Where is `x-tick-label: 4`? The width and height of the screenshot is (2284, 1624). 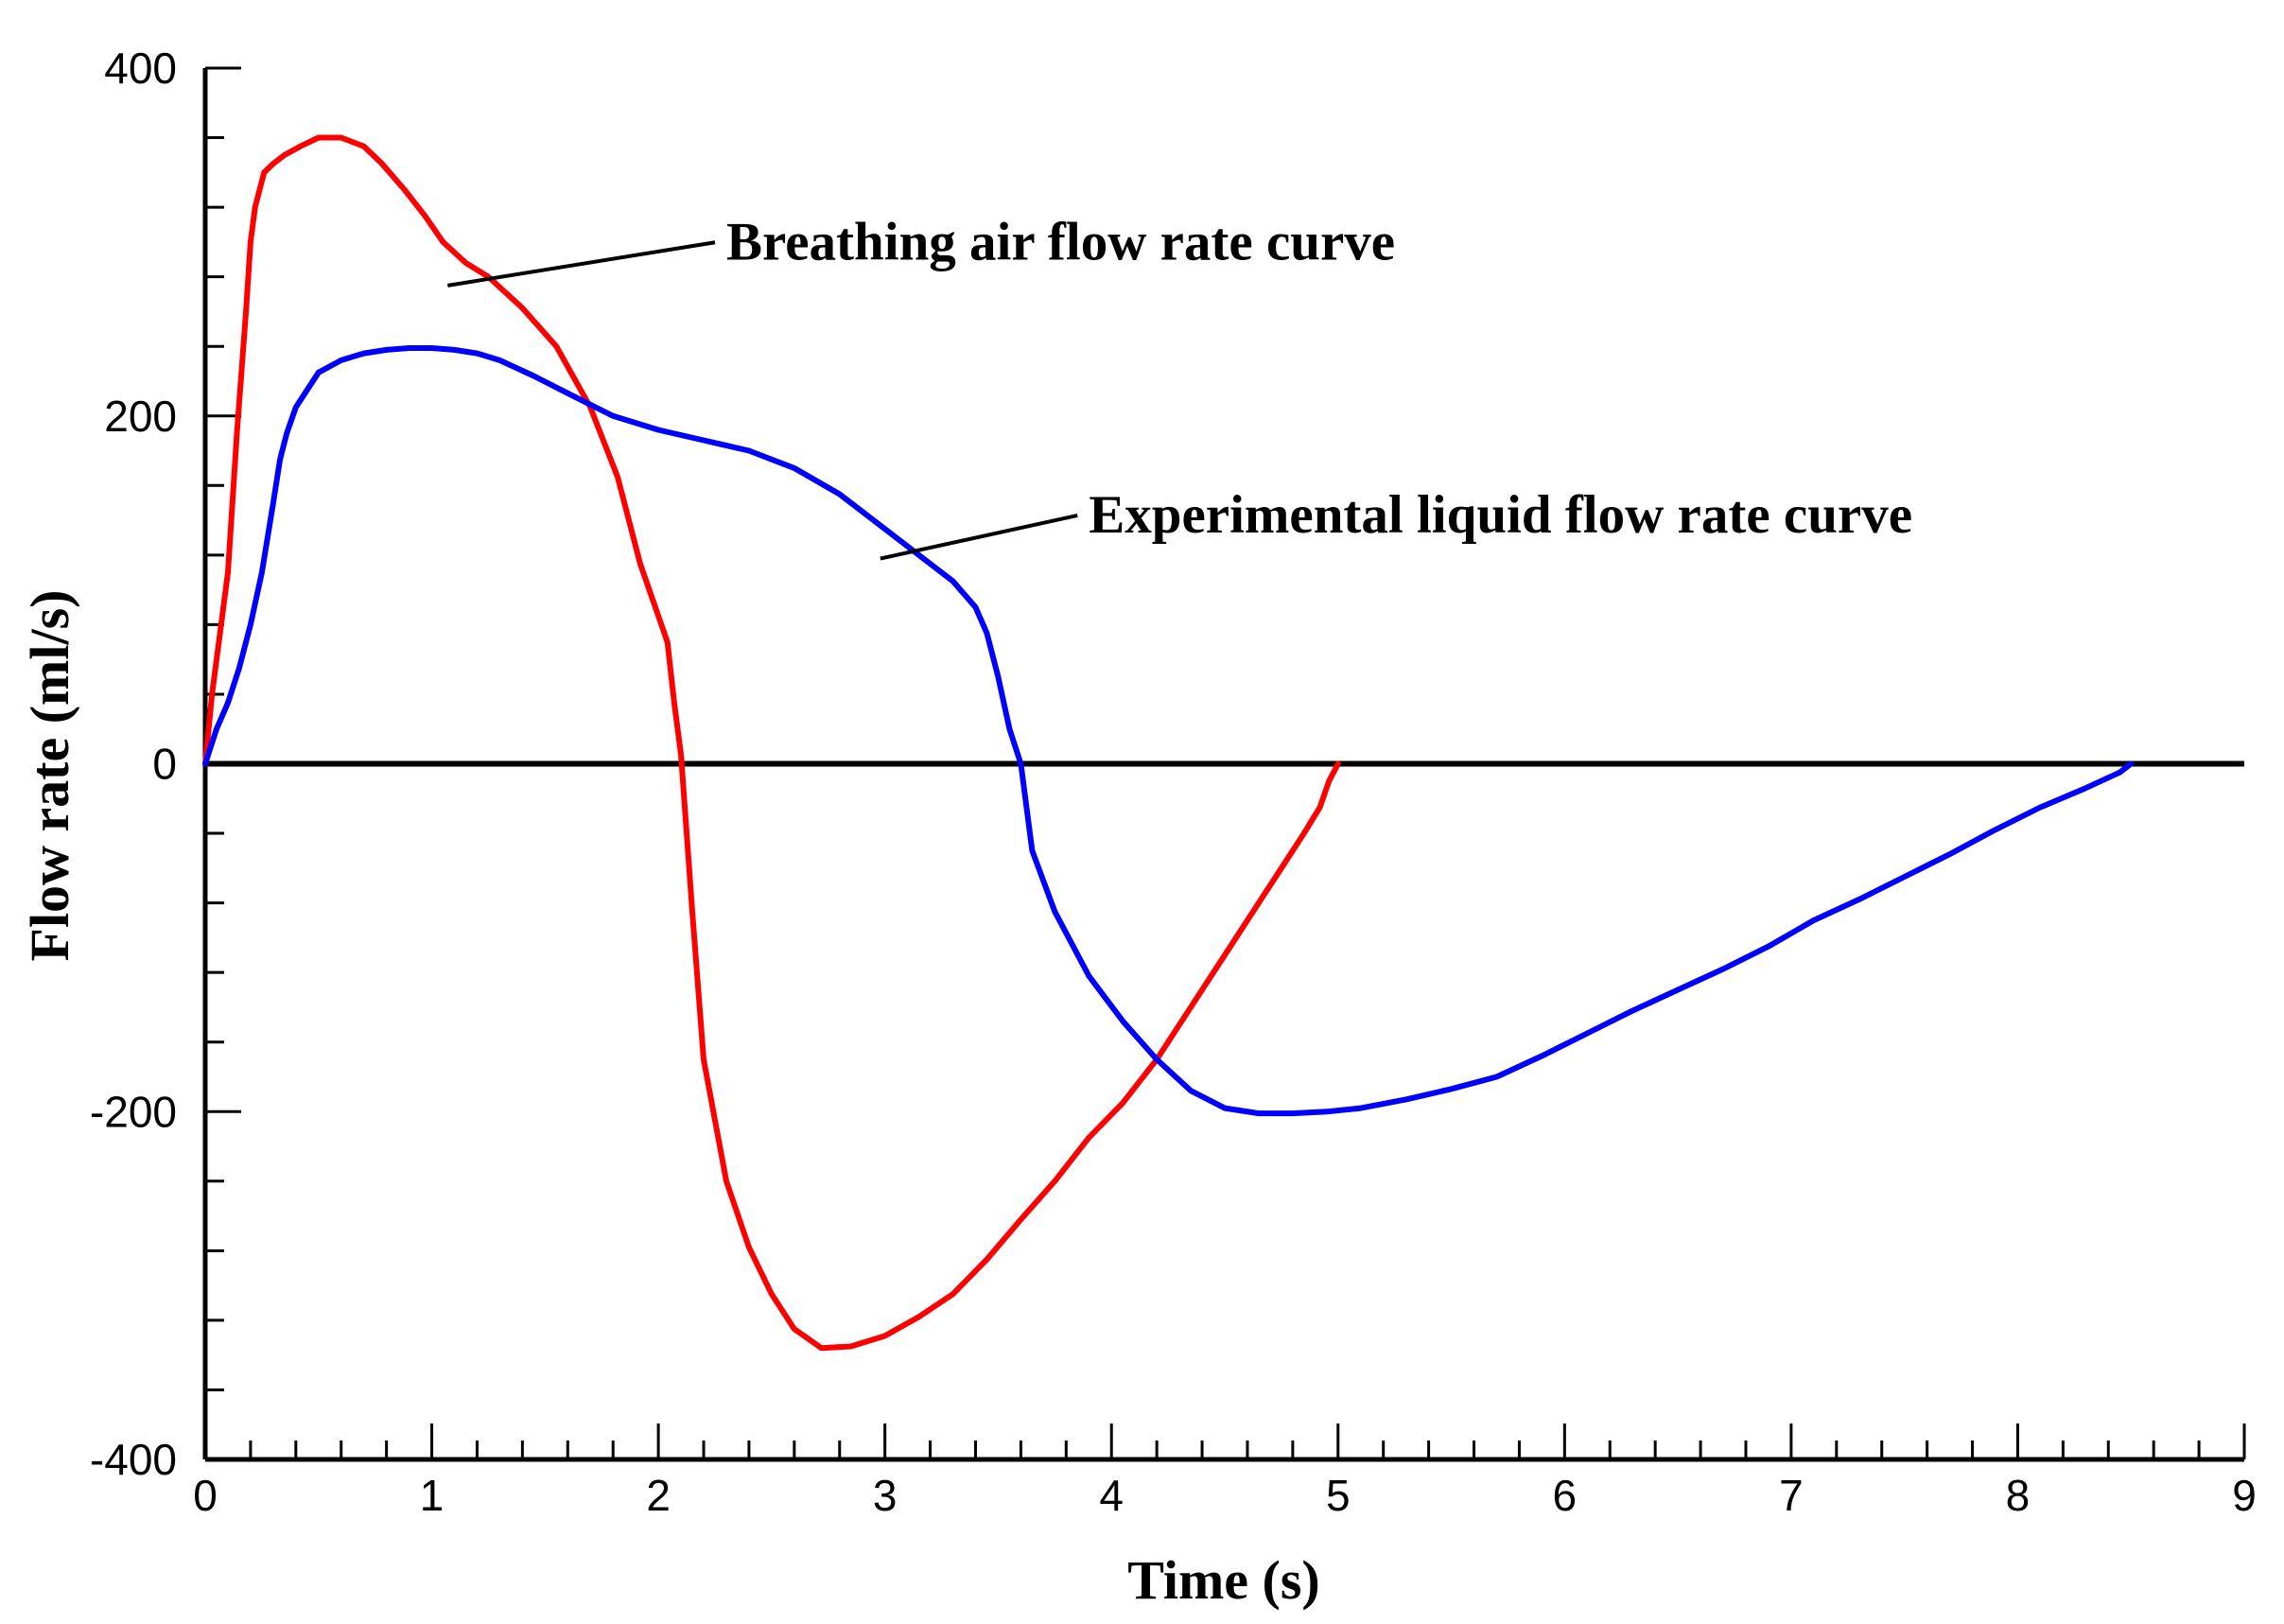
x-tick-label: 4 is located at coordinates (1111, 1495).